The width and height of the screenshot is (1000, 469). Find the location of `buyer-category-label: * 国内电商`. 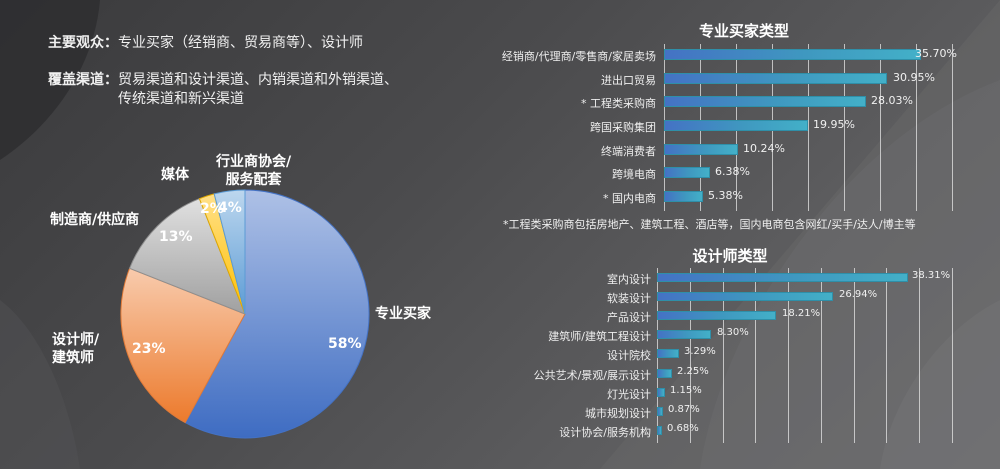

buyer-category-label: * 国内电商 is located at coordinates (629, 198).